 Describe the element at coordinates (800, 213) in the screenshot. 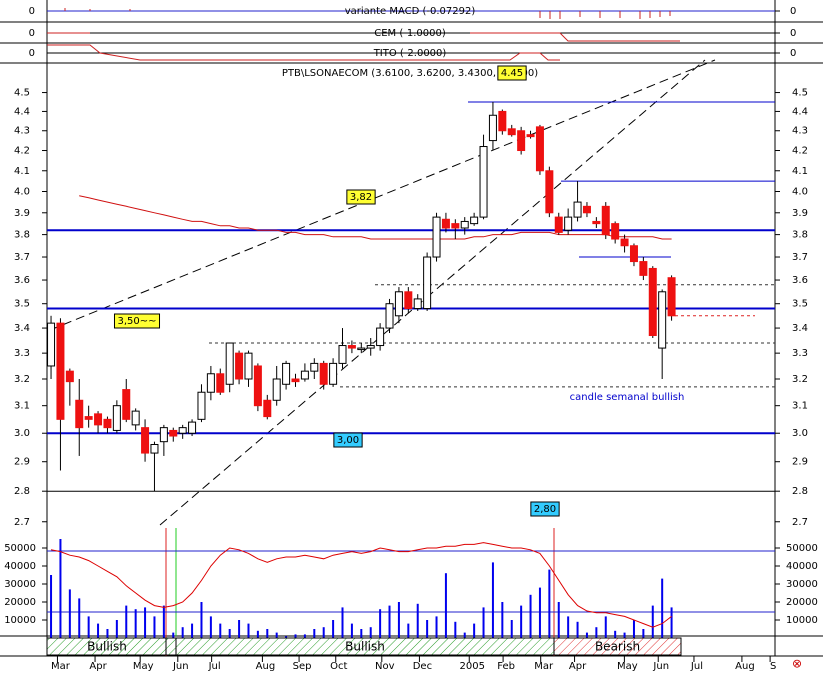

I see `y-tick-label: 3.9` at that location.